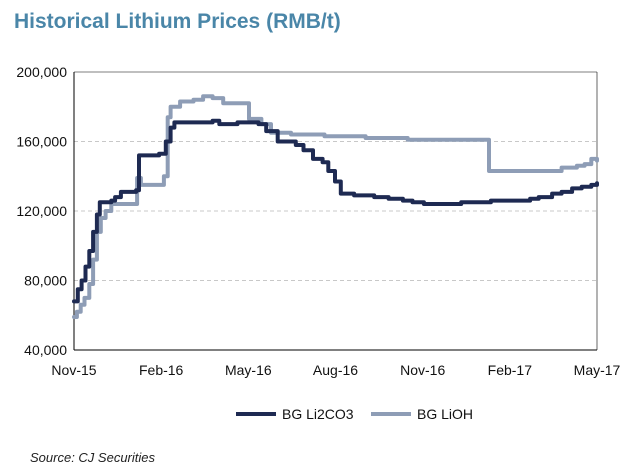  I want to click on y-tick-label: 160,000, so click(41, 142).